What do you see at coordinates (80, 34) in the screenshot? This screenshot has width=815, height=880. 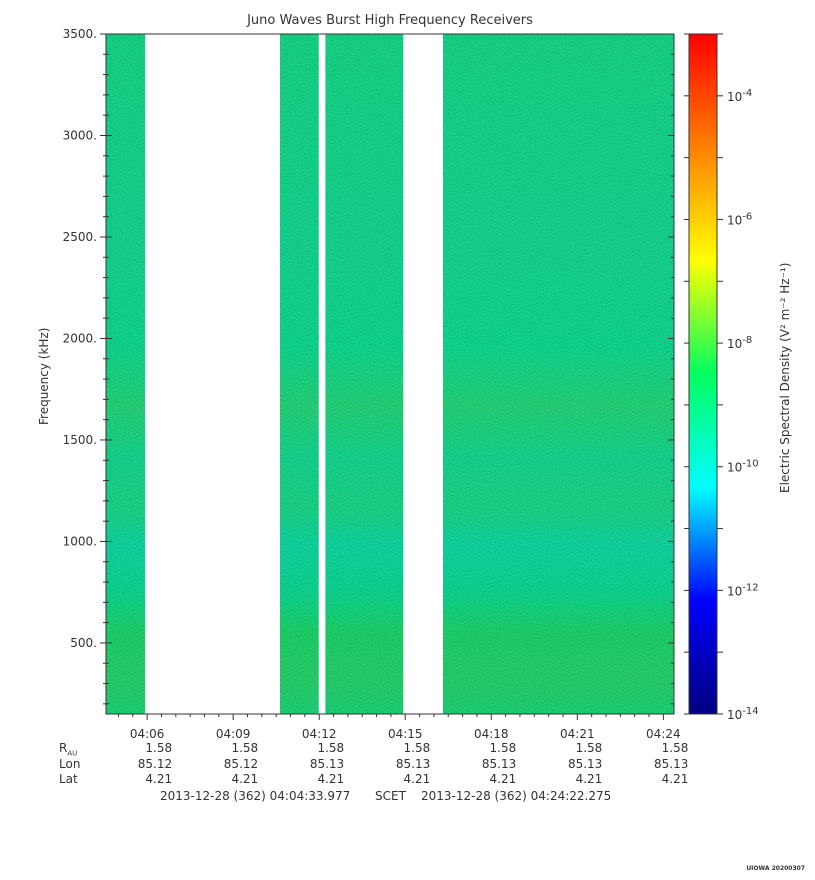 I see `y-tick-label: 3500.` at bounding box center [80, 34].